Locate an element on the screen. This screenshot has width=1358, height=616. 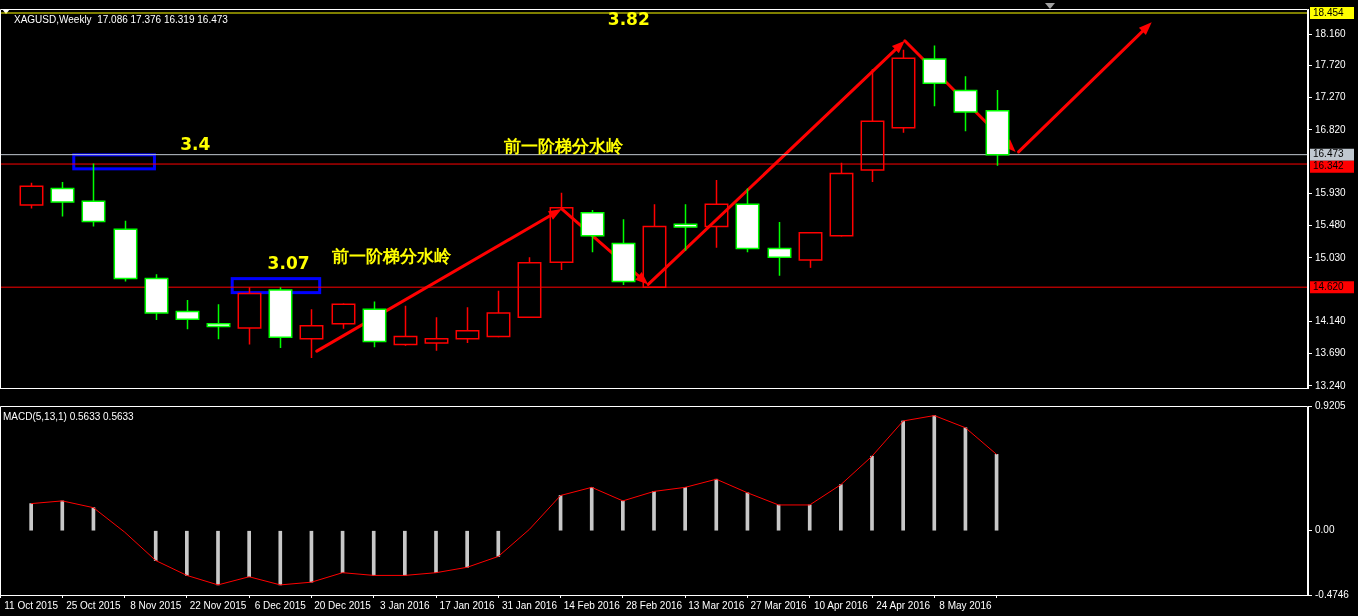
chart-title: MACD(5,13,1) 0.5633 0.5633 is located at coordinates (69, 416).